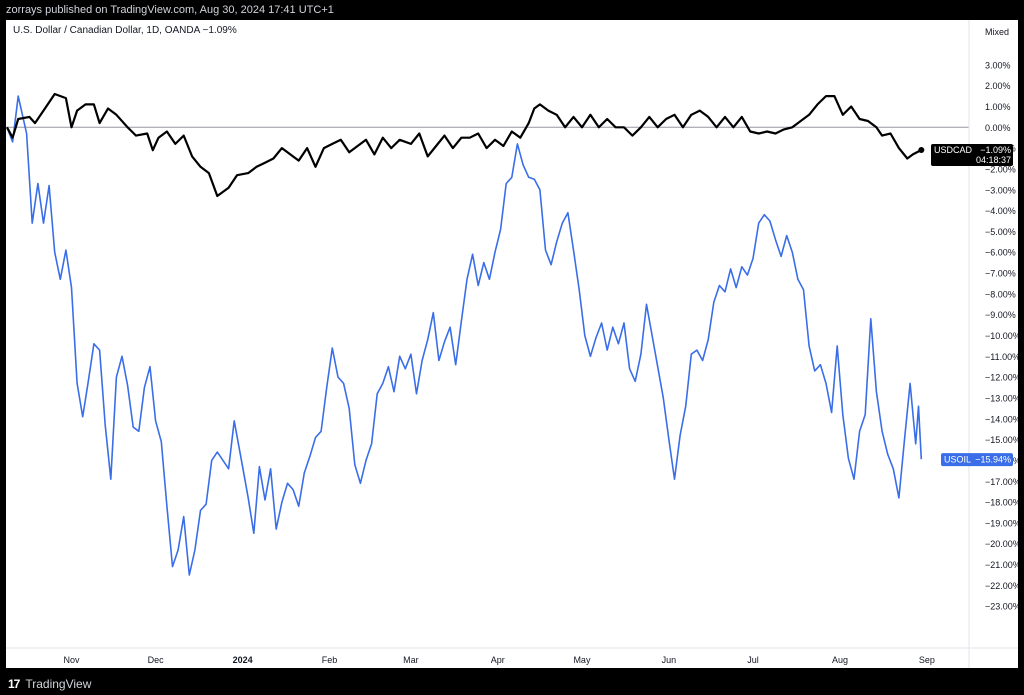 Image resolution: width=1024 pixels, height=695 pixels. What do you see at coordinates (998, 65) in the screenshot?
I see `y-tick-label: 3.00%` at bounding box center [998, 65].